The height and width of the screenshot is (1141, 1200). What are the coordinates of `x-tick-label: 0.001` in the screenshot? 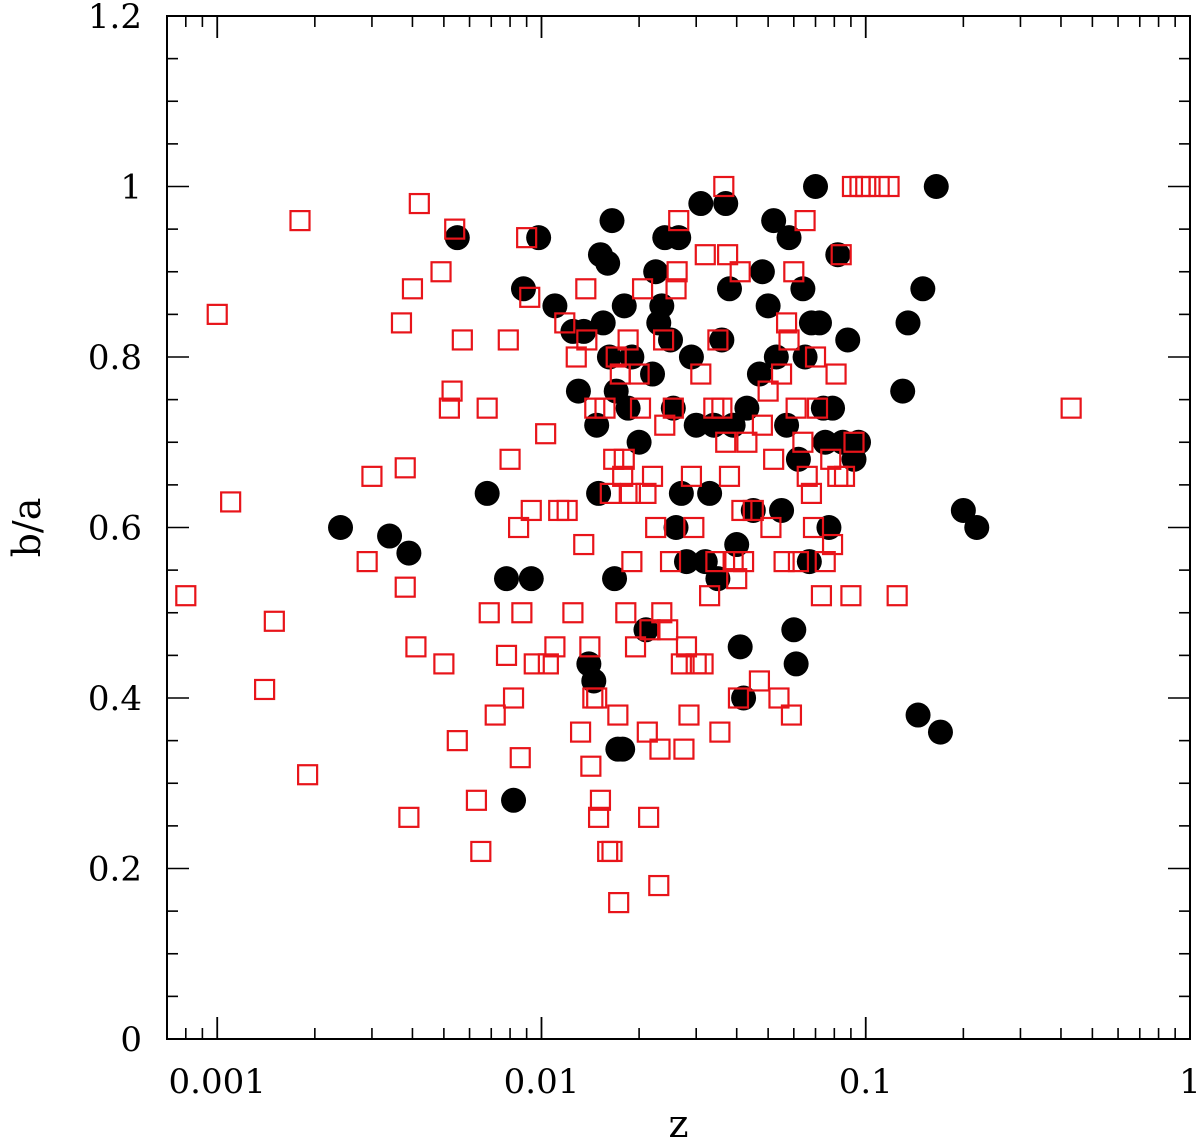 It's located at (217, 1082).